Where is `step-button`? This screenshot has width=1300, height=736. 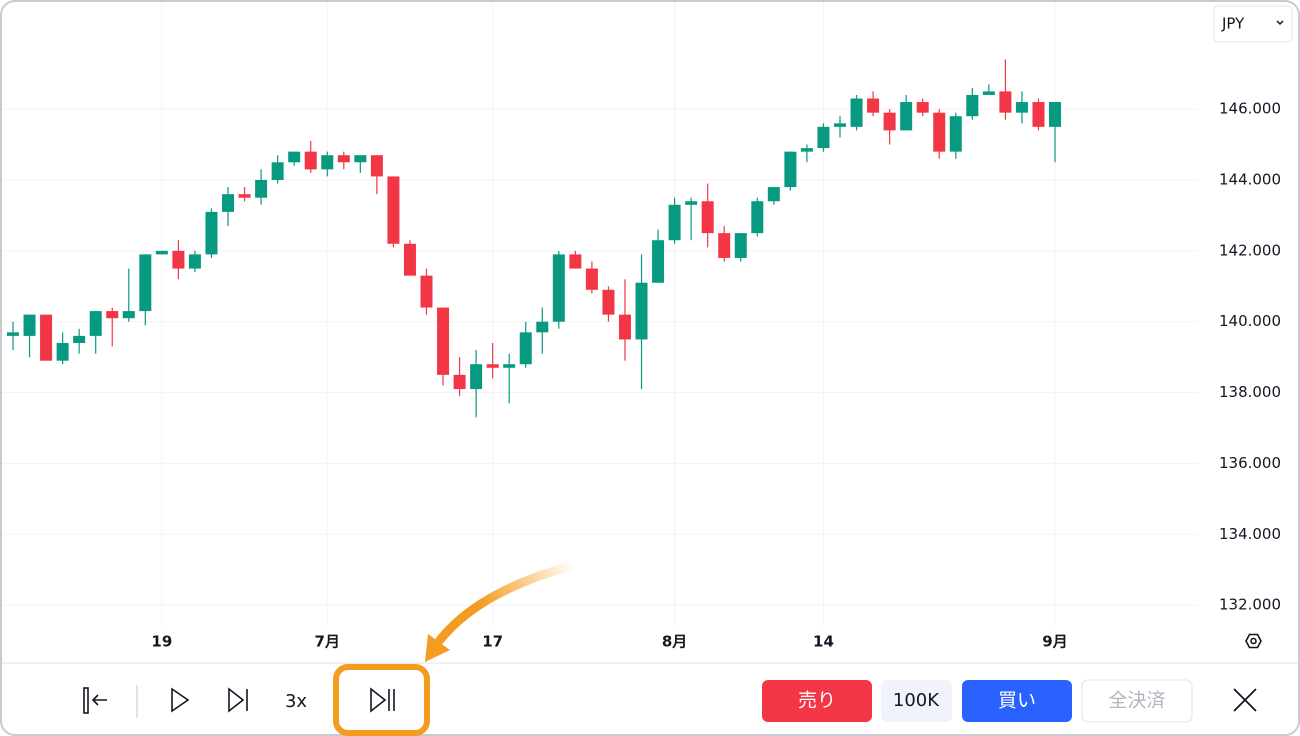 step-button is located at coordinates (238, 700).